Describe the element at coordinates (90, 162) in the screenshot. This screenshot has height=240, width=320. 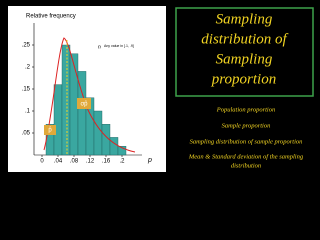
I see `x-tick-label: .12` at that location.